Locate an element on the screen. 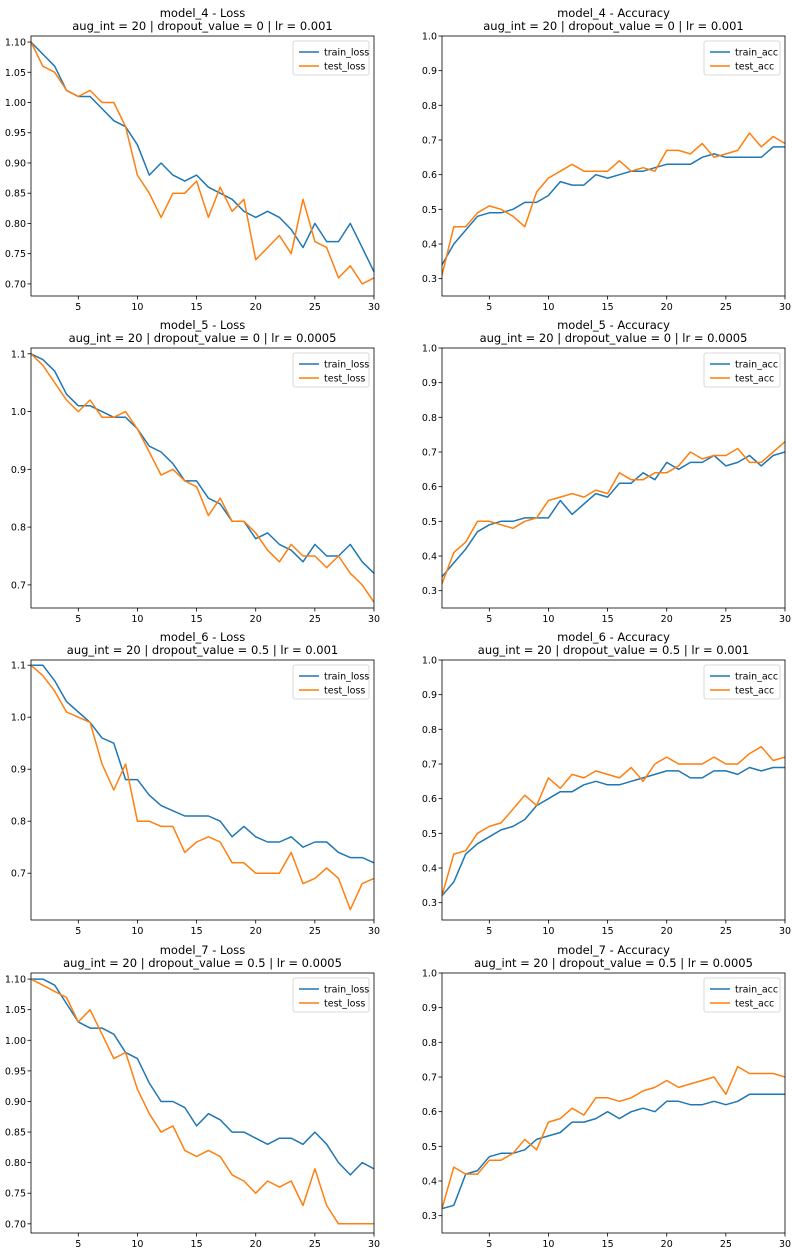  y-tick-label: 0.80 is located at coordinates (15, 224).